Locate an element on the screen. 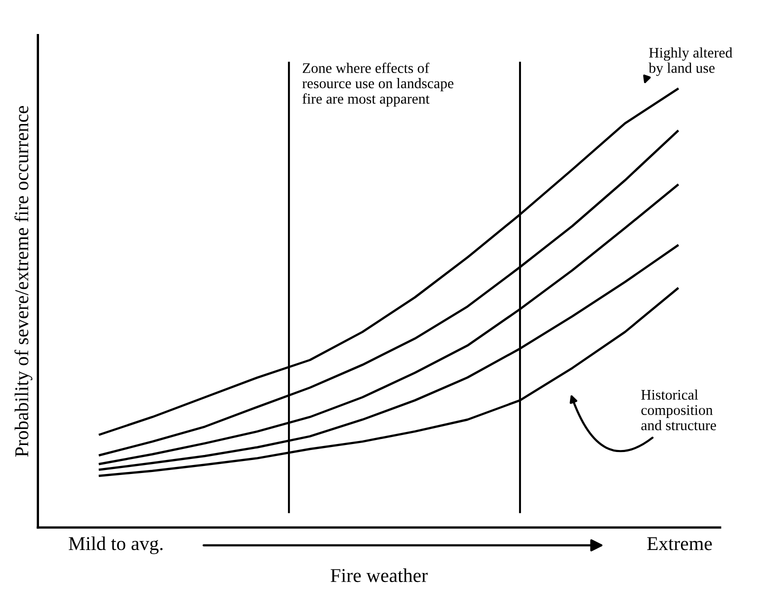 Image resolution: width=758 pixels, height=596 pixels. annotation: Historical composition and structure is located at coordinates (678, 409).